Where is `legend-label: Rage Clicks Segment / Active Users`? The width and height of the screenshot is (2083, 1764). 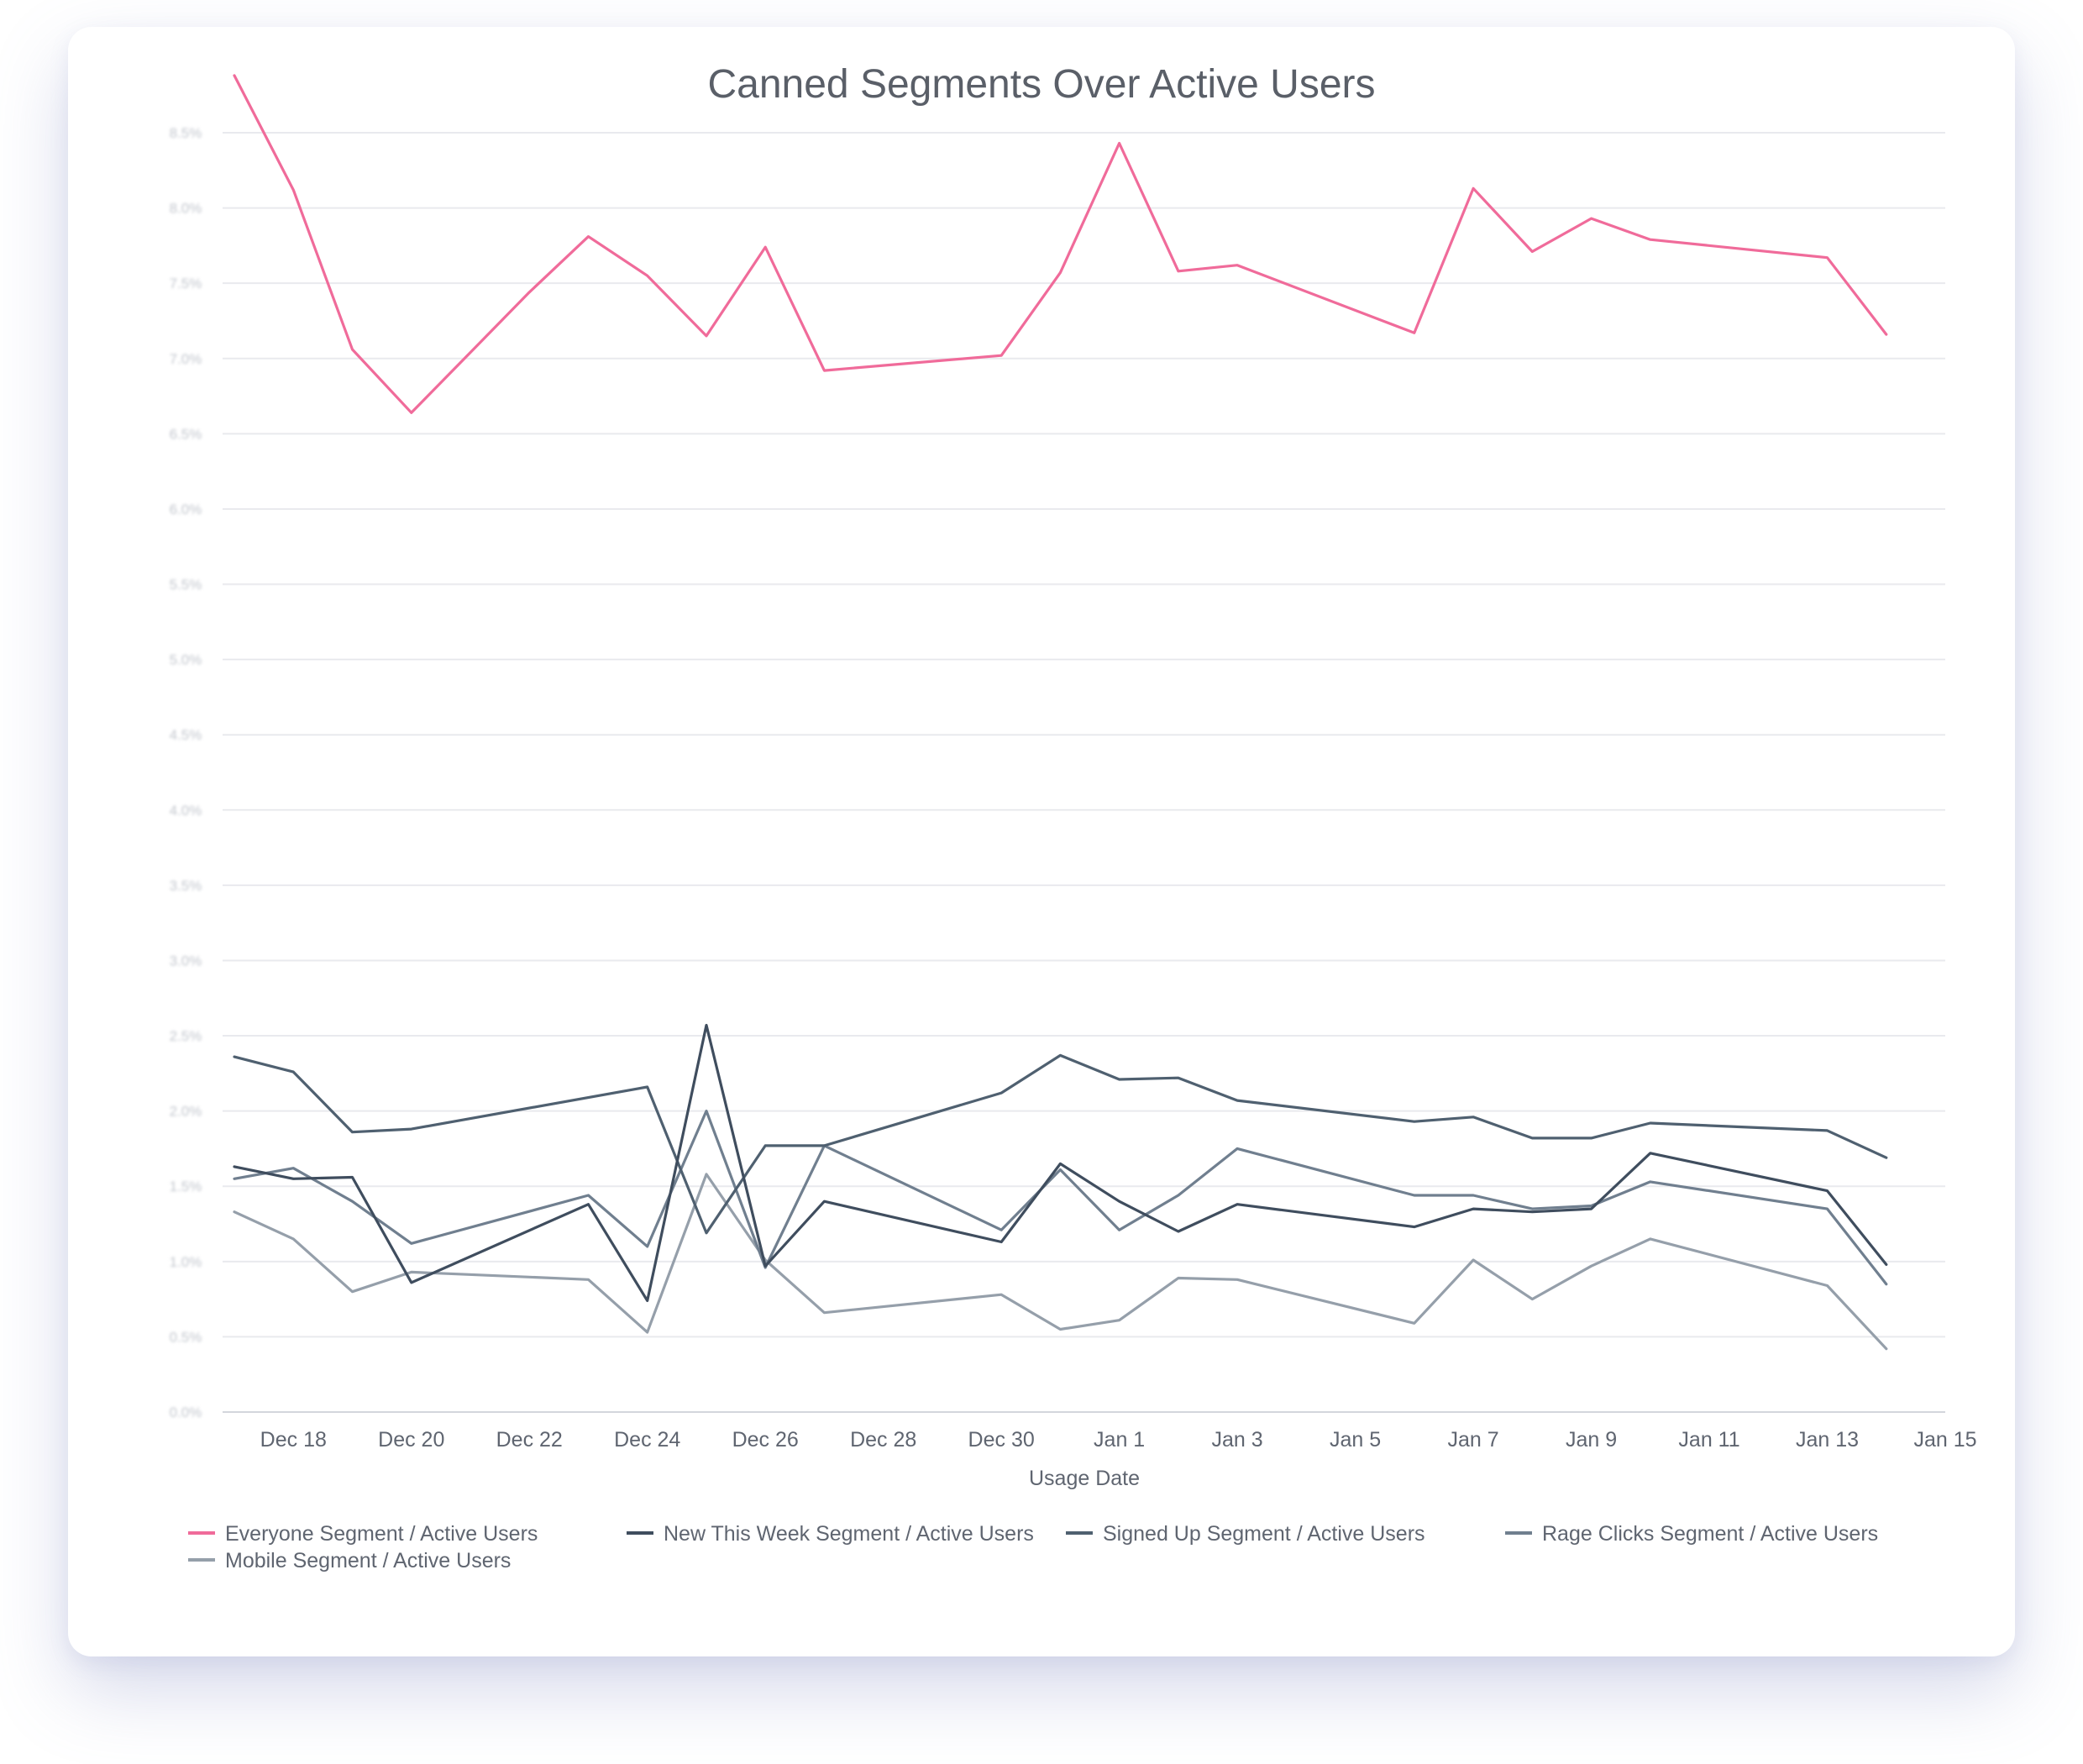 legend-label: Rage Clicks Segment / Active Users is located at coordinates (1710, 1534).